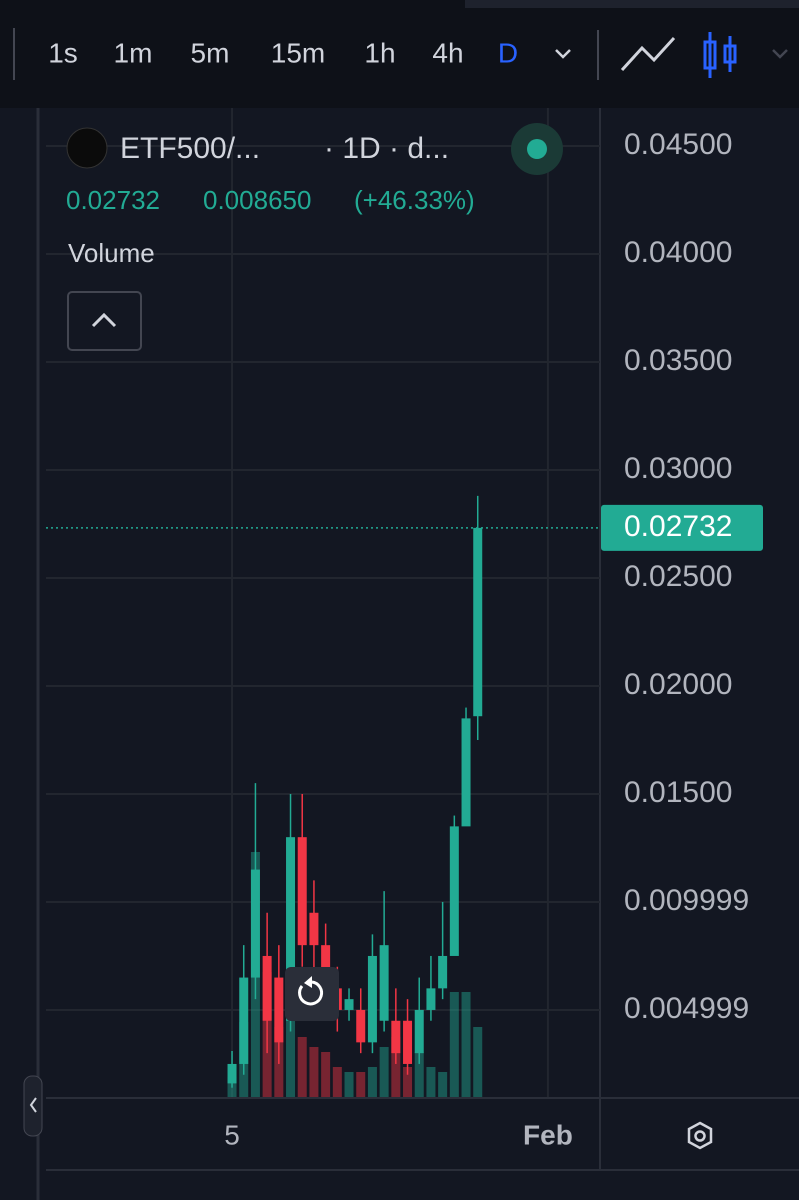 This screenshot has height=1200, width=799. Describe the element at coordinates (399, 50) in the screenshot. I see `toolbar` at that location.